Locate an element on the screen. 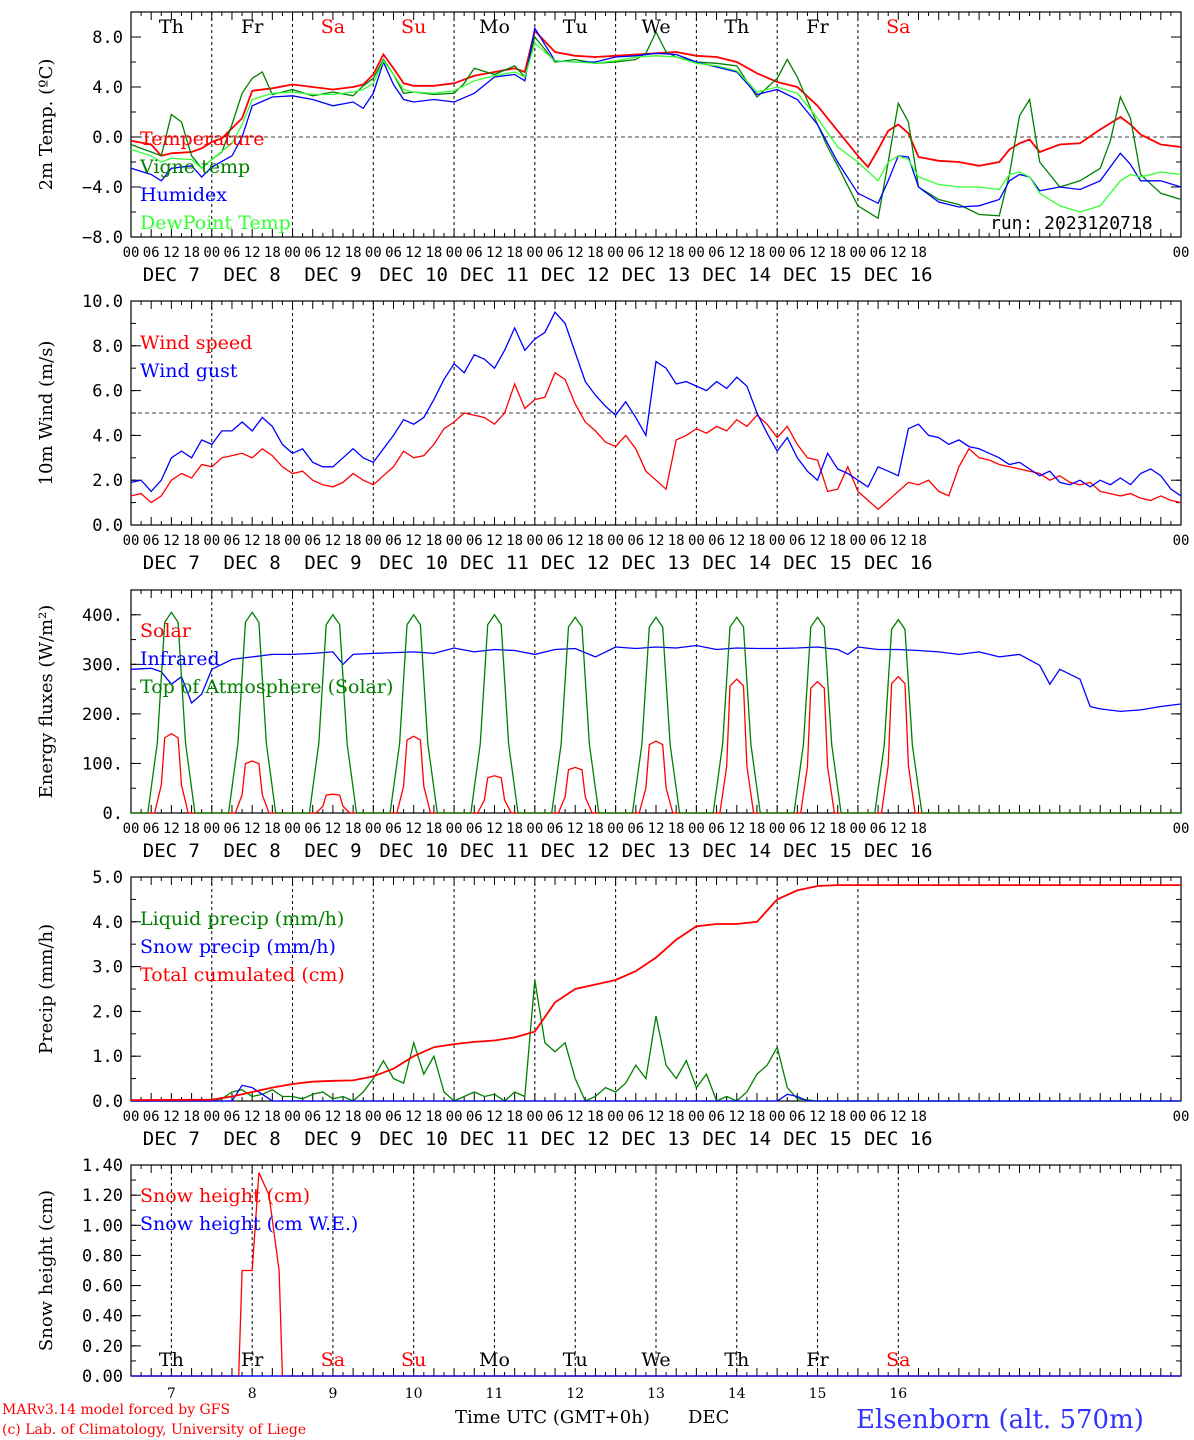 The width and height of the screenshot is (1194, 1440). legend-liquid-precip-mm-h-: Liquid precip (mm/h) is located at coordinates (242, 919).